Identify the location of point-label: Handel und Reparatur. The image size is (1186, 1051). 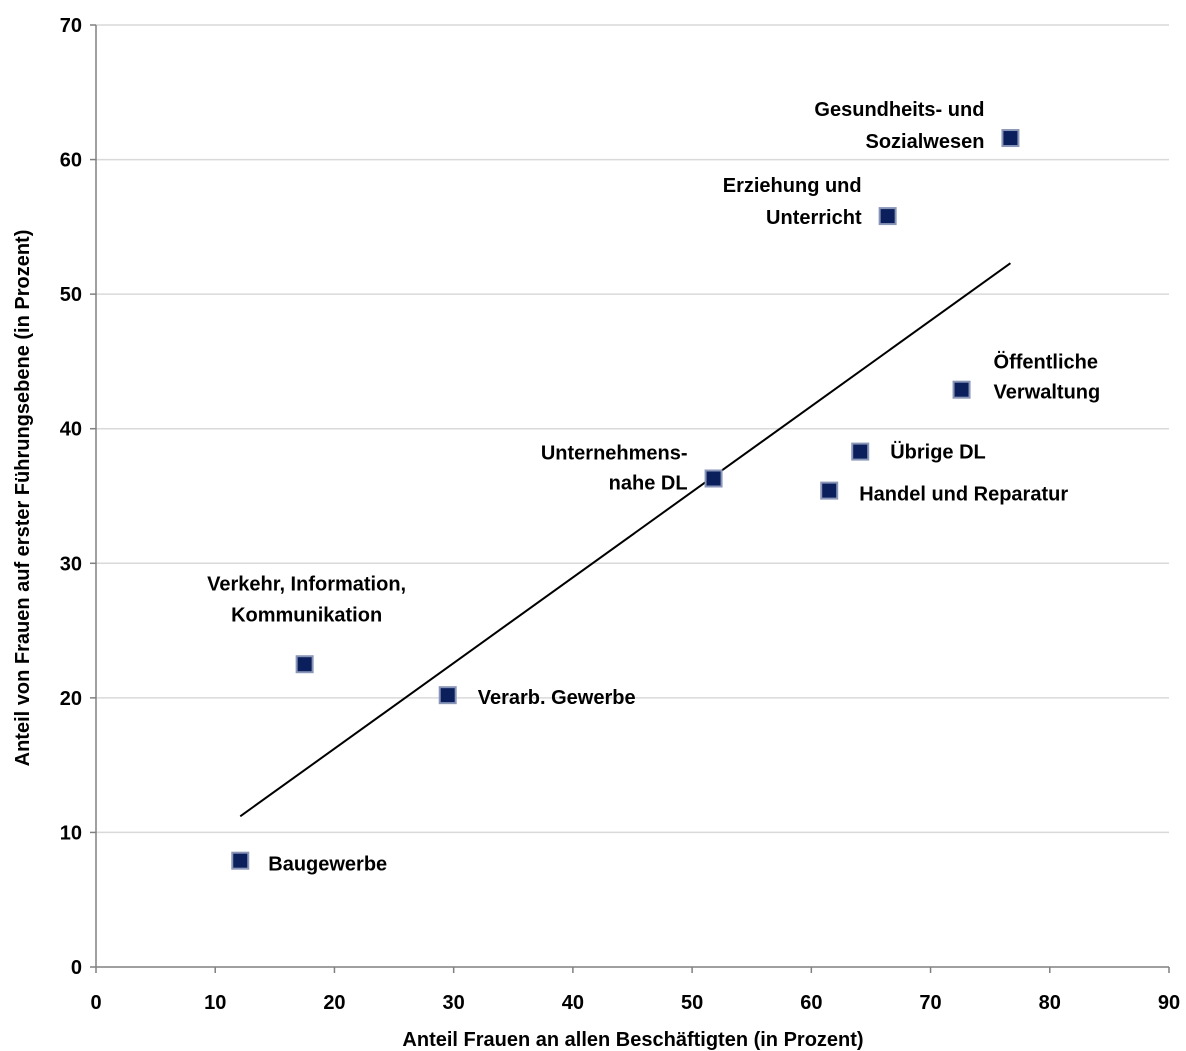
(963, 495).